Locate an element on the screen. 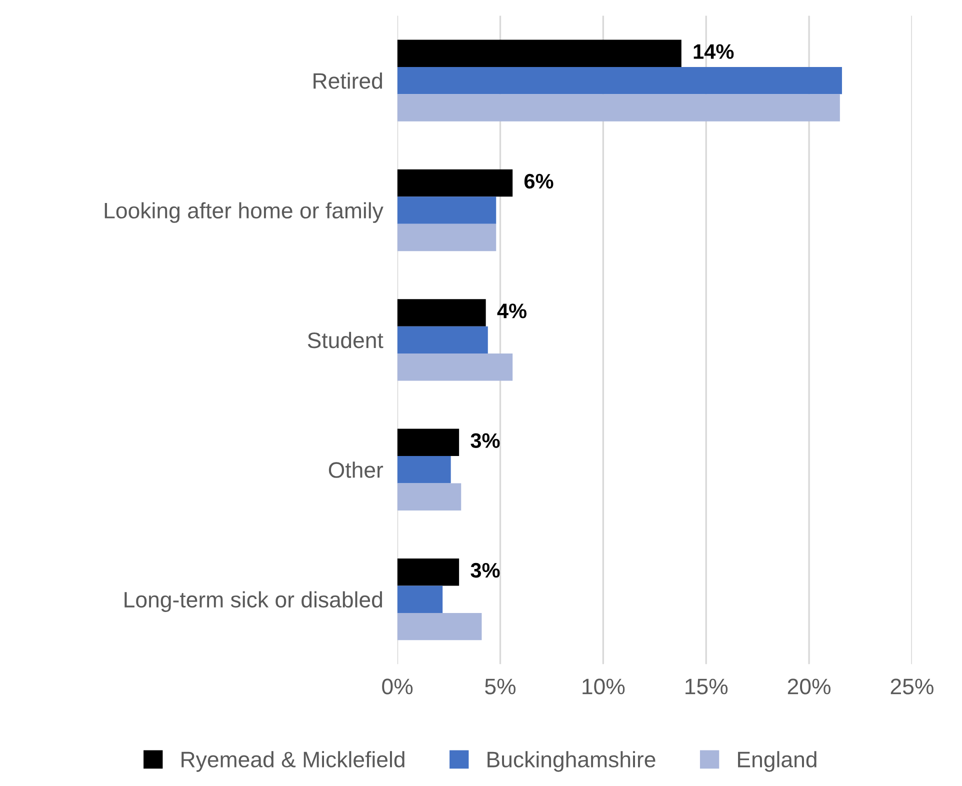  data-label: 6% is located at coordinates (539, 181).